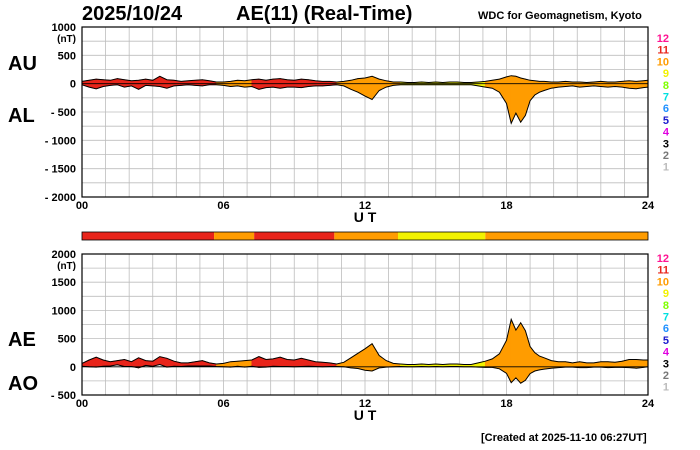 The height and width of the screenshot is (450, 700). Describe the element at coordinates (365, 104) in the screenshot. I see `series-al-line` at that location.